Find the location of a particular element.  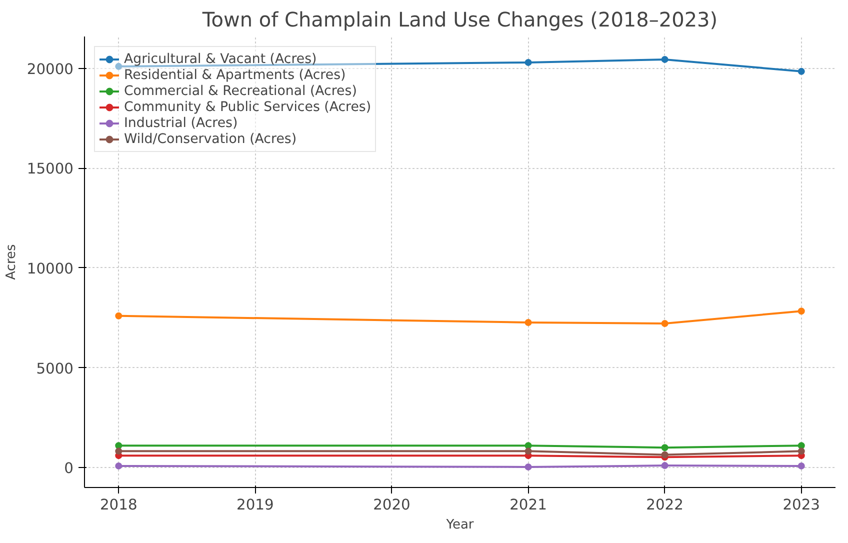

y-axis-title: Acres is located at coordinates (11, 262).